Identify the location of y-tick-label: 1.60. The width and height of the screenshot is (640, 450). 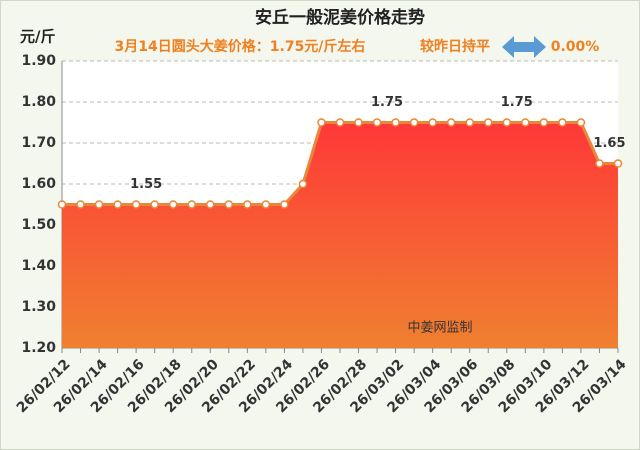
(38, 184).